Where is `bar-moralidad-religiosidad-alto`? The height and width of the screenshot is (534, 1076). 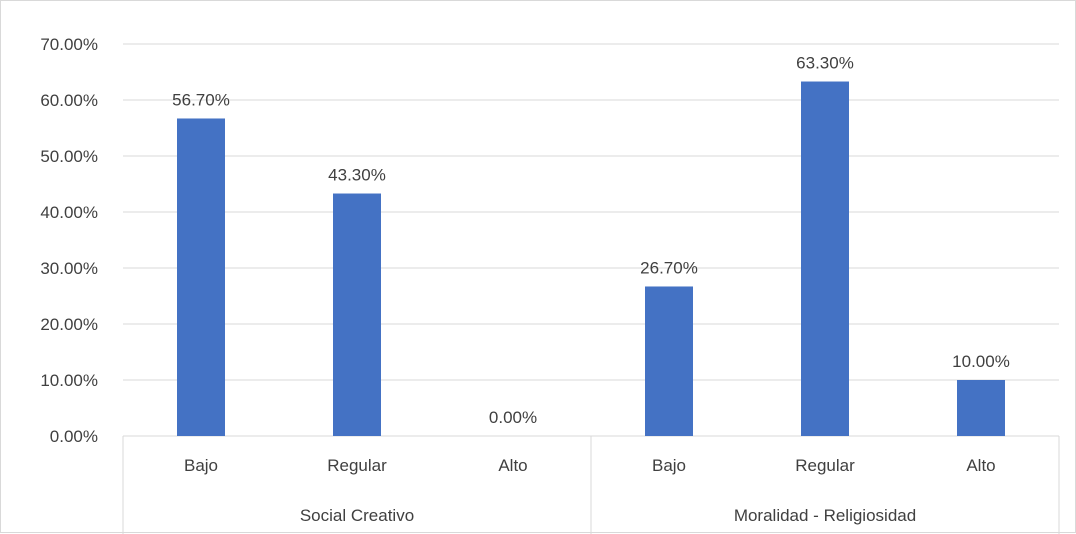
bar-moralidad-religiosidad-alto is located at coordinates (981, 408).